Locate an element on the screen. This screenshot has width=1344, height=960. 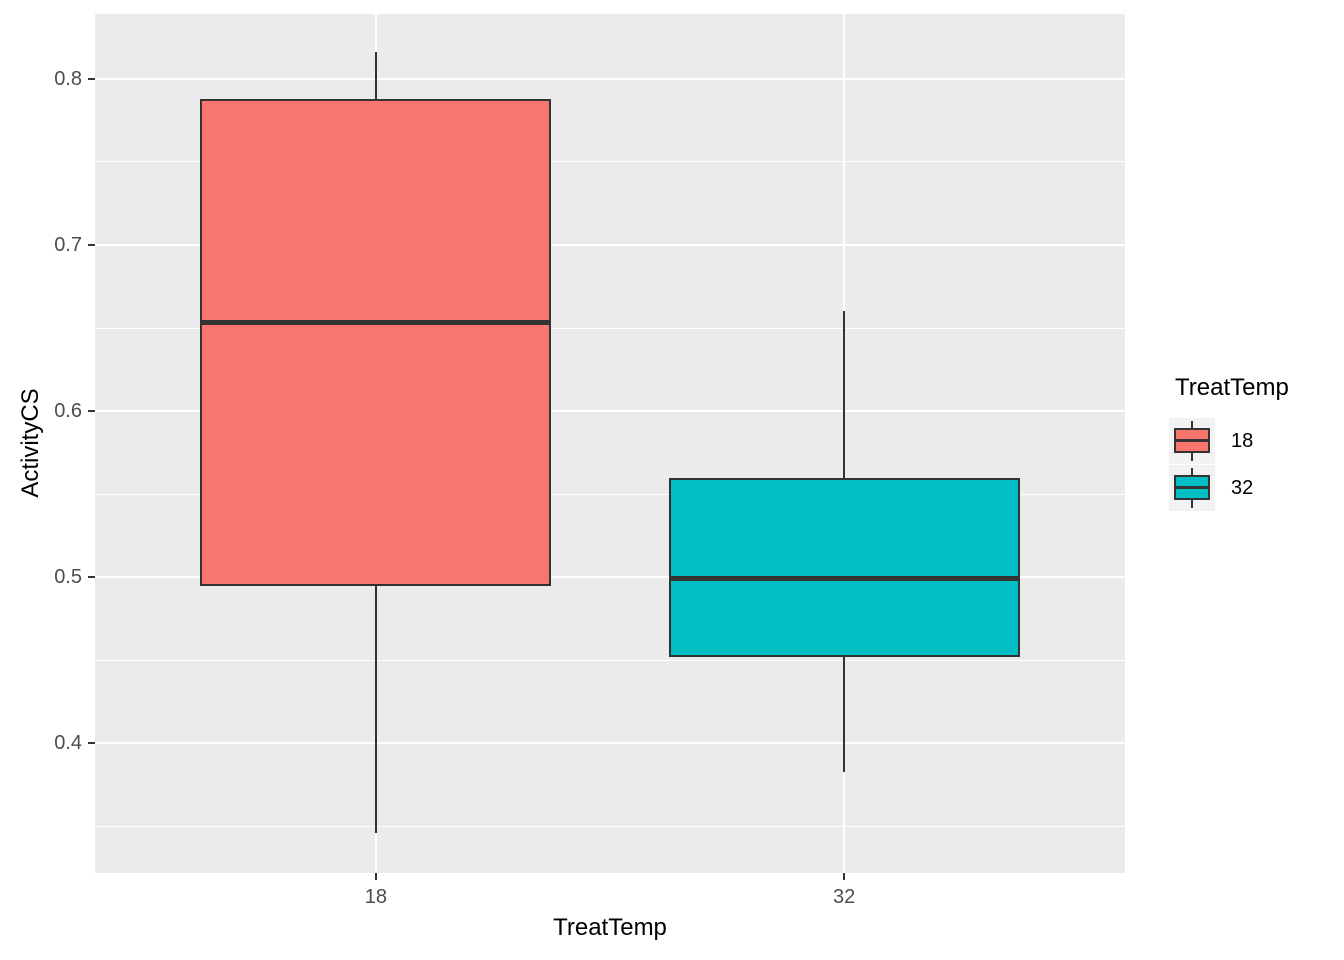
y-tick-label: 0.6 is located at coordinates (68, 411).